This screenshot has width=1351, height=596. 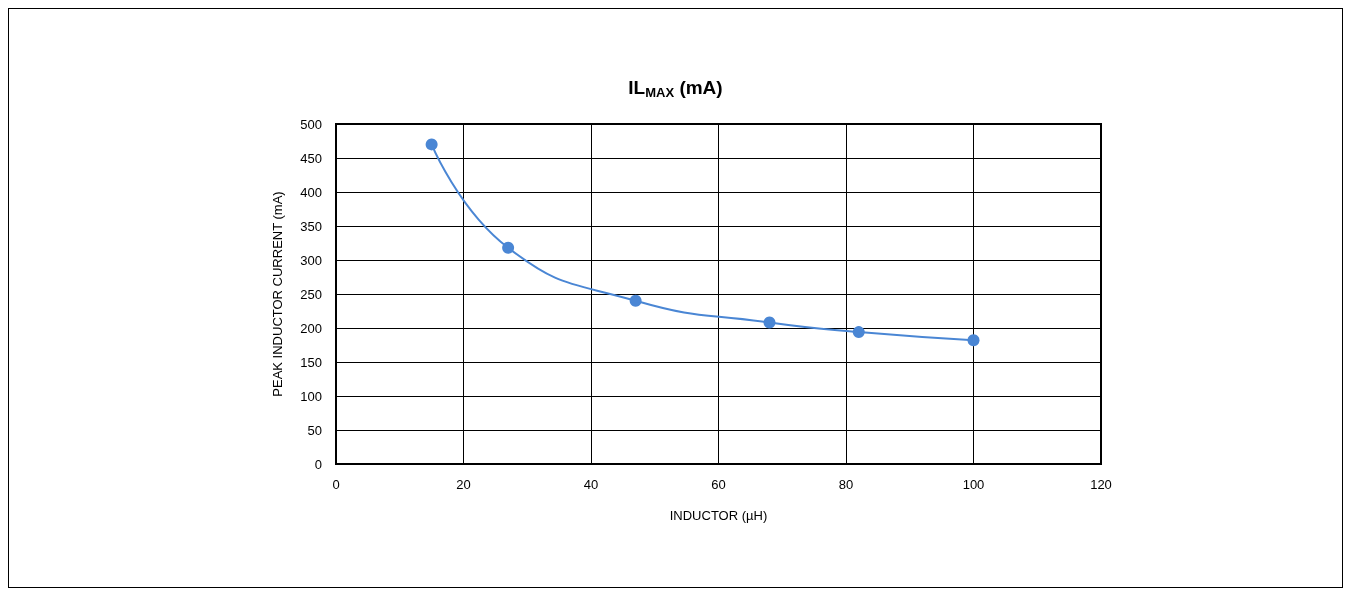 What do you see at coordinates (718, 515) in the screenshot?
I see `x-axis-title: INDUCTOR (µH)` at bounding box center [718, 515].